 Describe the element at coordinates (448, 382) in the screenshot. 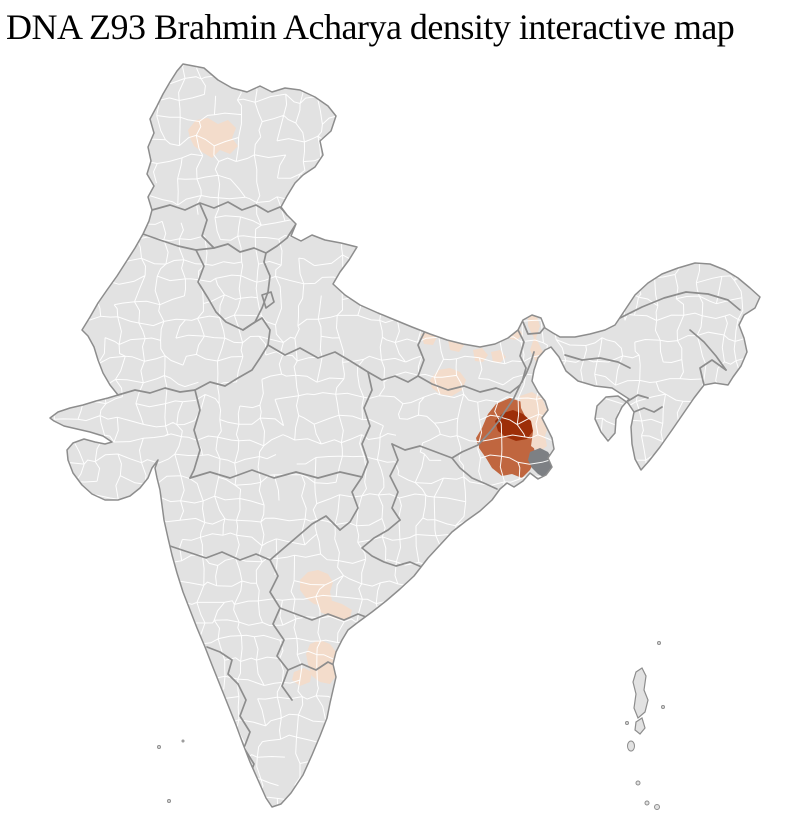

I see `density-region-south-bihar-cluster` at that location.